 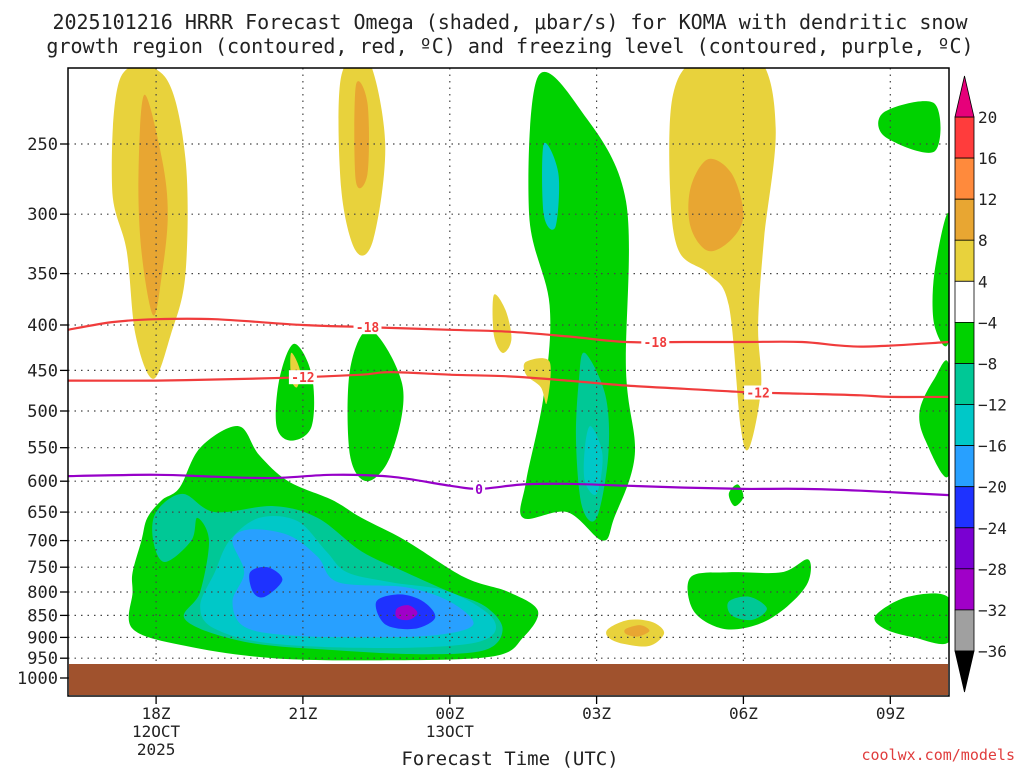 What do you see at coordinates (992, 446) in the screenshot?
I see `colorbar-label-8: −16` at bounding box center [992, 446].